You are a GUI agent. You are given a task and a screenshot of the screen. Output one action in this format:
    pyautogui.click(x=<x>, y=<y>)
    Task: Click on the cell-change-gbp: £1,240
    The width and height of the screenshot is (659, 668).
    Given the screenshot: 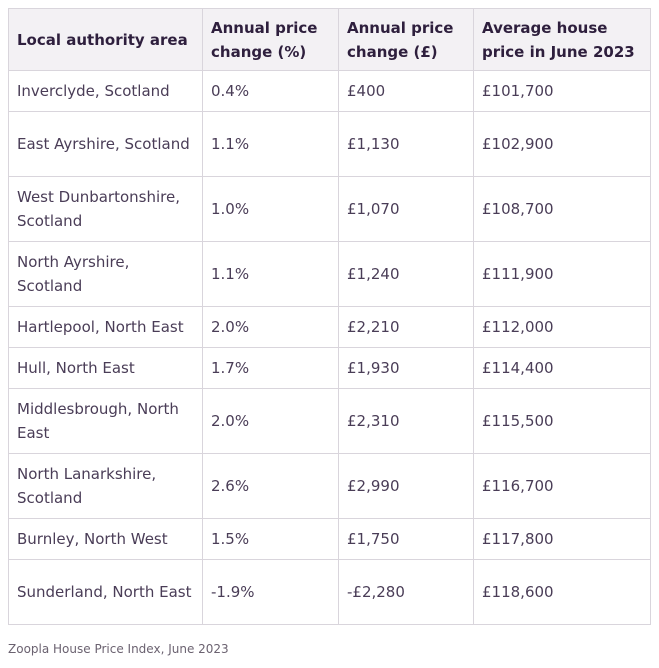 What is the action you would take?
    pyautogui.click(x=406, y=274)
    